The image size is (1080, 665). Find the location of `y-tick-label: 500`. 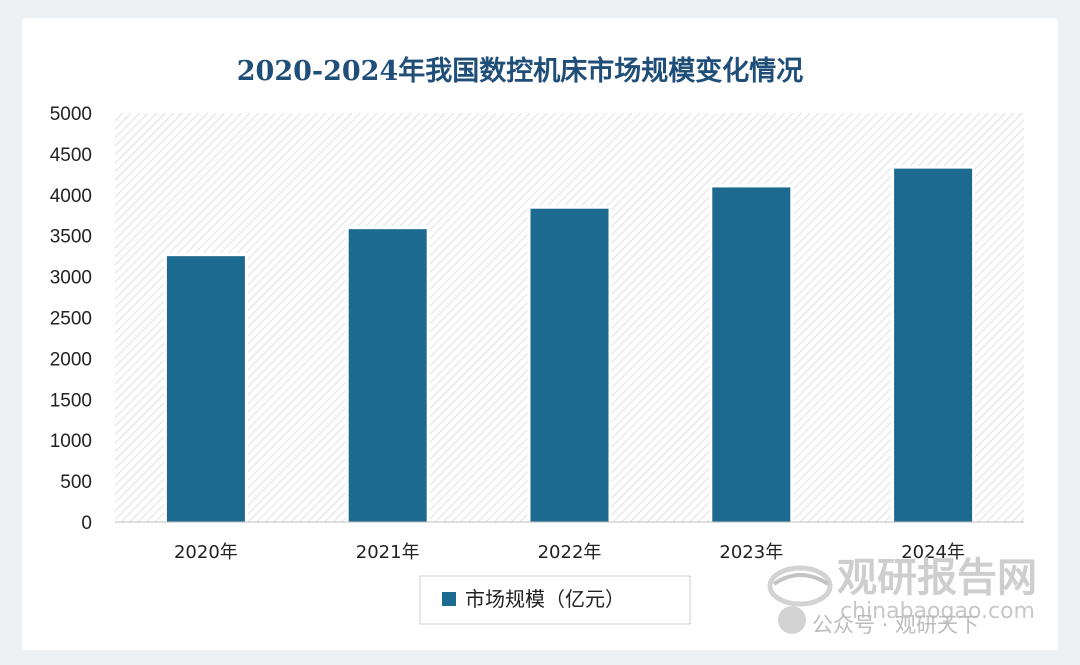

y-tick-label: 500 is located at coordinates (76, 482).